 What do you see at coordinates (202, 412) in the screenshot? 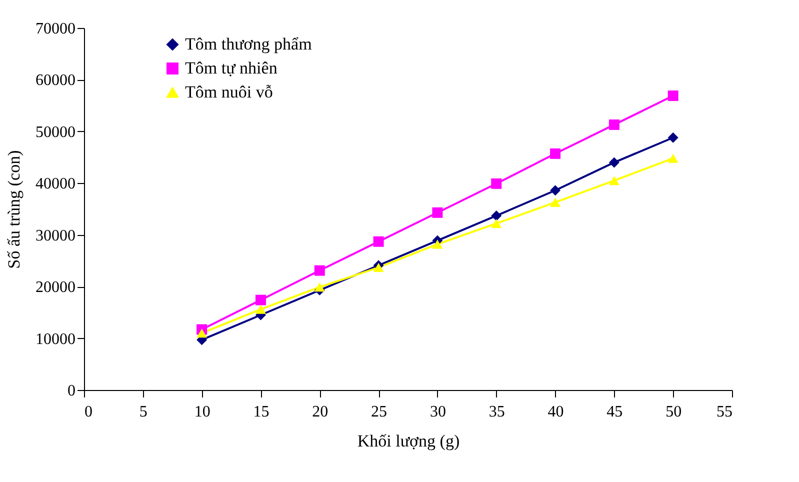
I see `x-tick-label: 10` at bounding box center [202, 412].